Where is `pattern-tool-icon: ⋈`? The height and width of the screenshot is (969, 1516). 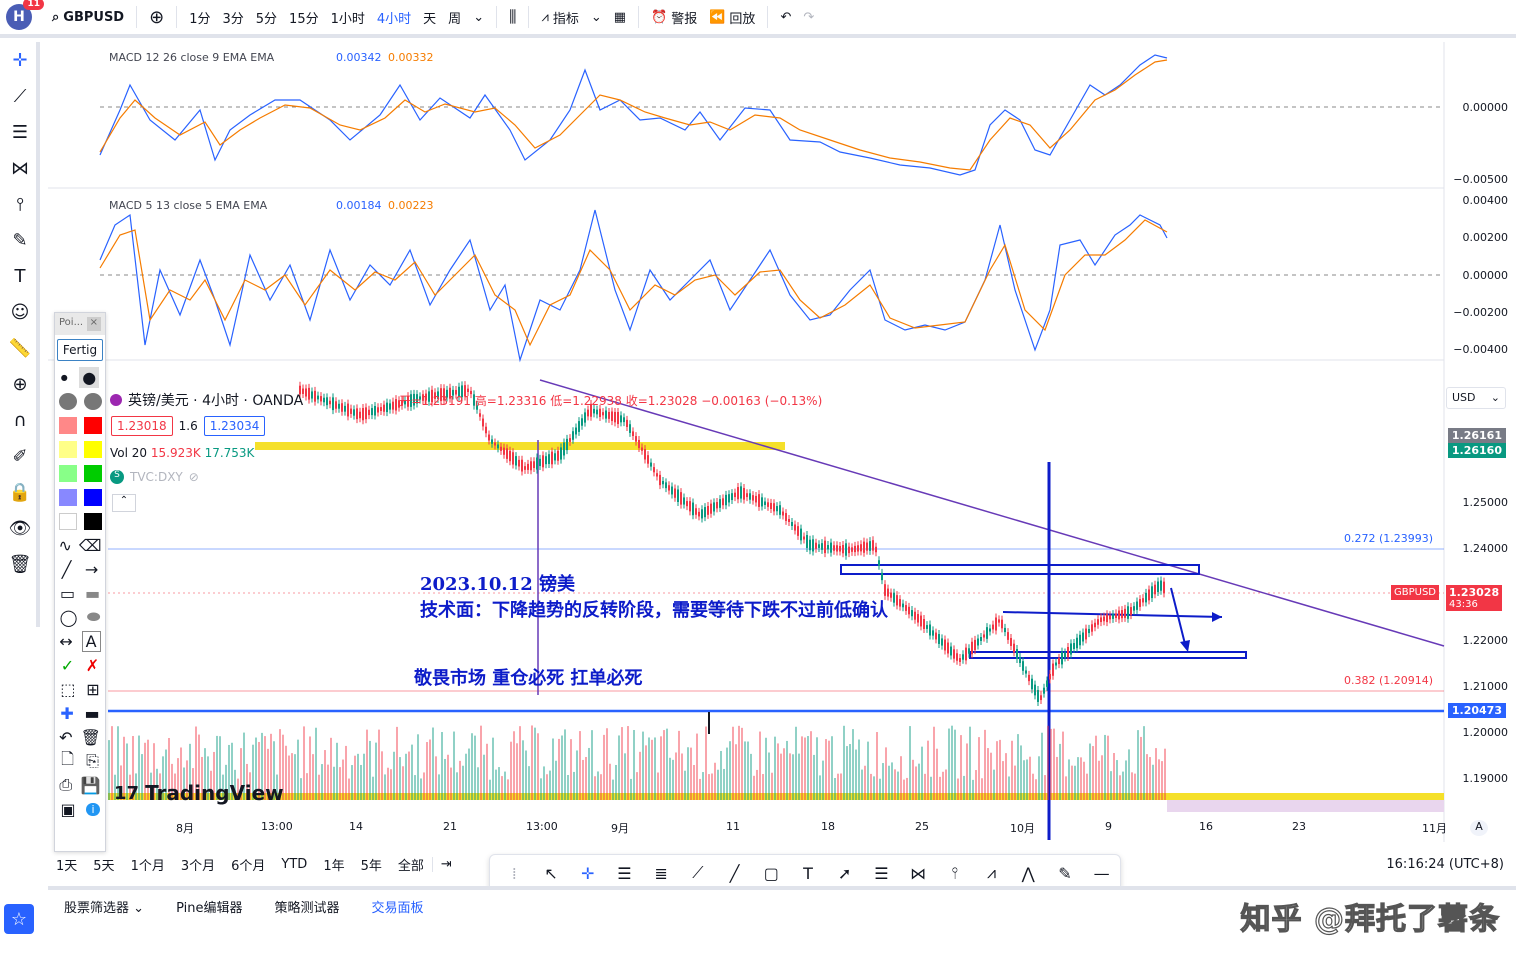
pattern-tool-icon: ⋈ is located at coordinates (918, 873).